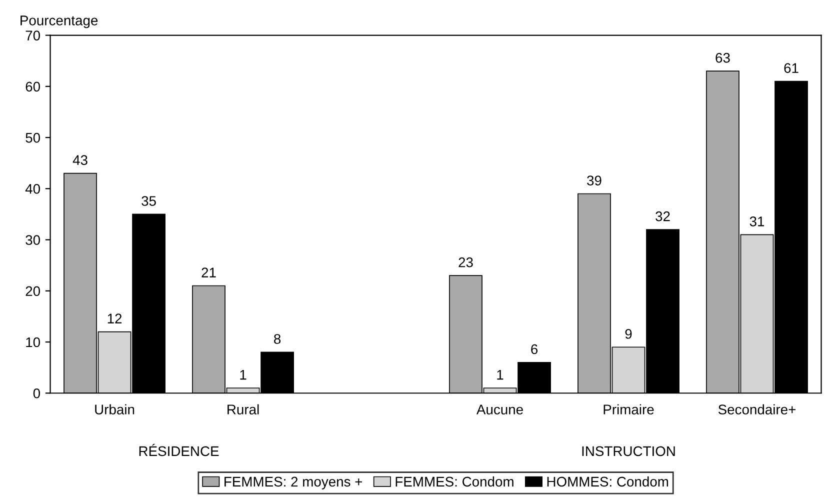 The height and width of the screenshot is (504, 838). Describe the element at coordinates (179, 450) in the screenshot. I see `text: RÉSIDENCE` at that location.